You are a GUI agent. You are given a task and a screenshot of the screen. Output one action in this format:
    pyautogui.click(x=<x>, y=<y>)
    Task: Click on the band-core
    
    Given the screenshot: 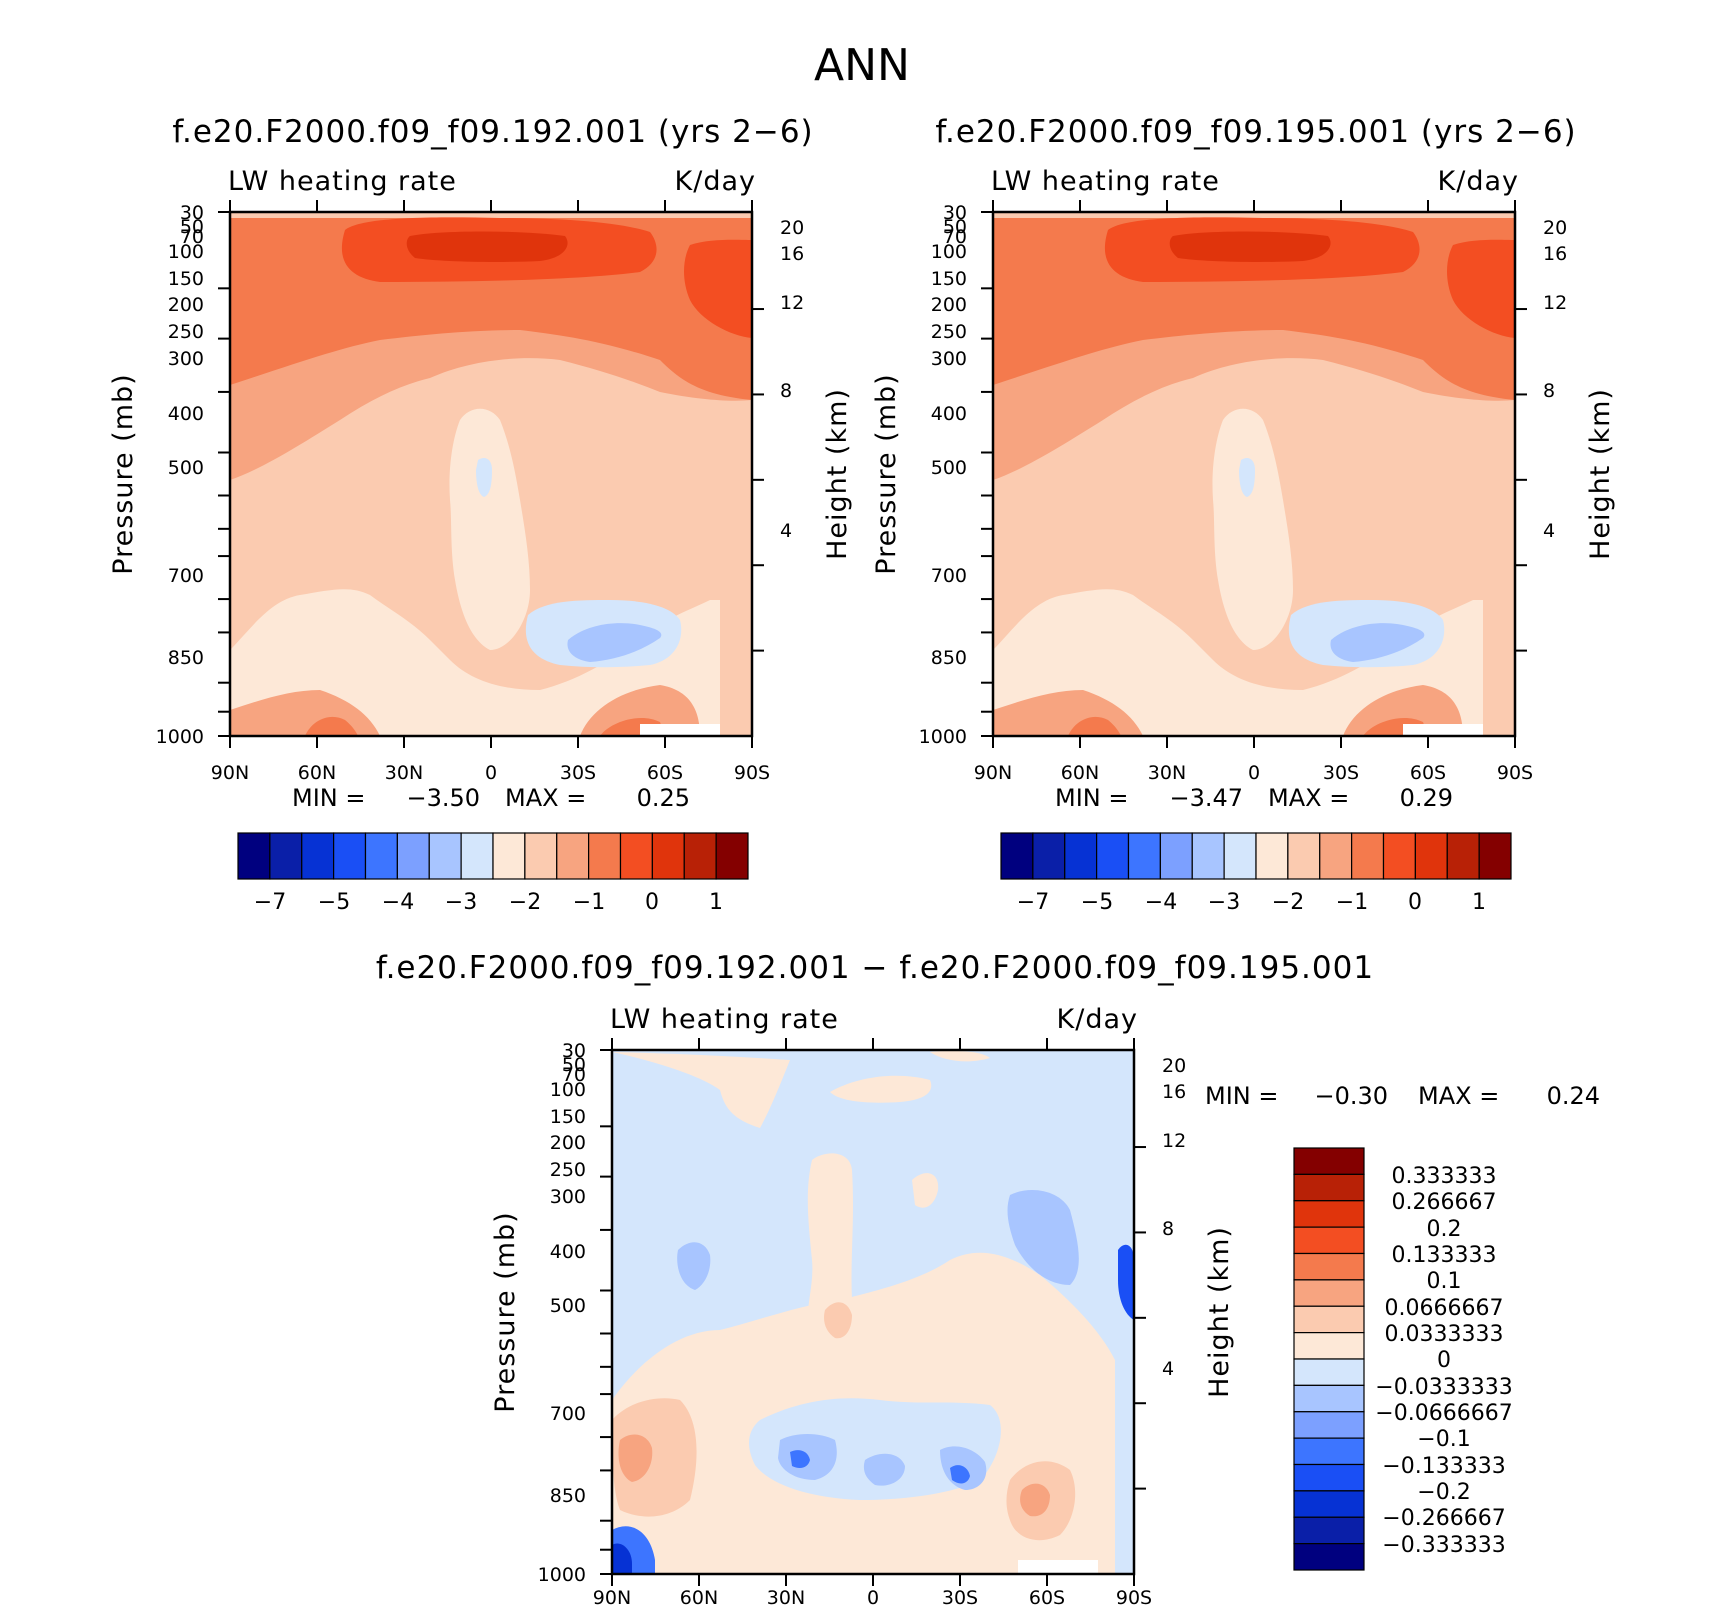 What is the action you would take?
    pyautogui.click(x=487, y=246)
    